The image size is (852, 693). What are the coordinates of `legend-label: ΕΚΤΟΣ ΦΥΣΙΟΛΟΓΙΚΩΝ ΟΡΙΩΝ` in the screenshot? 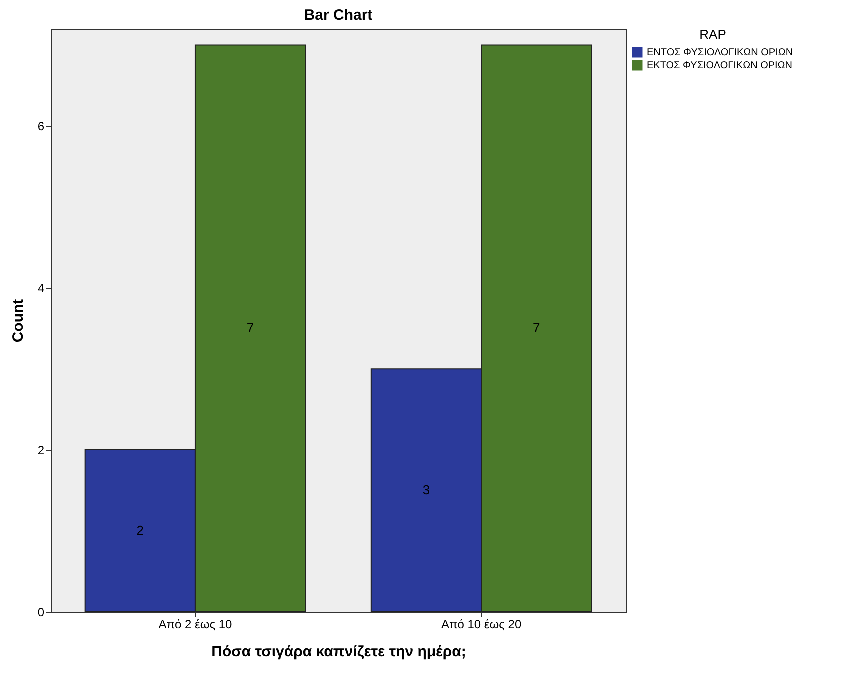 It's located at (719, 66).